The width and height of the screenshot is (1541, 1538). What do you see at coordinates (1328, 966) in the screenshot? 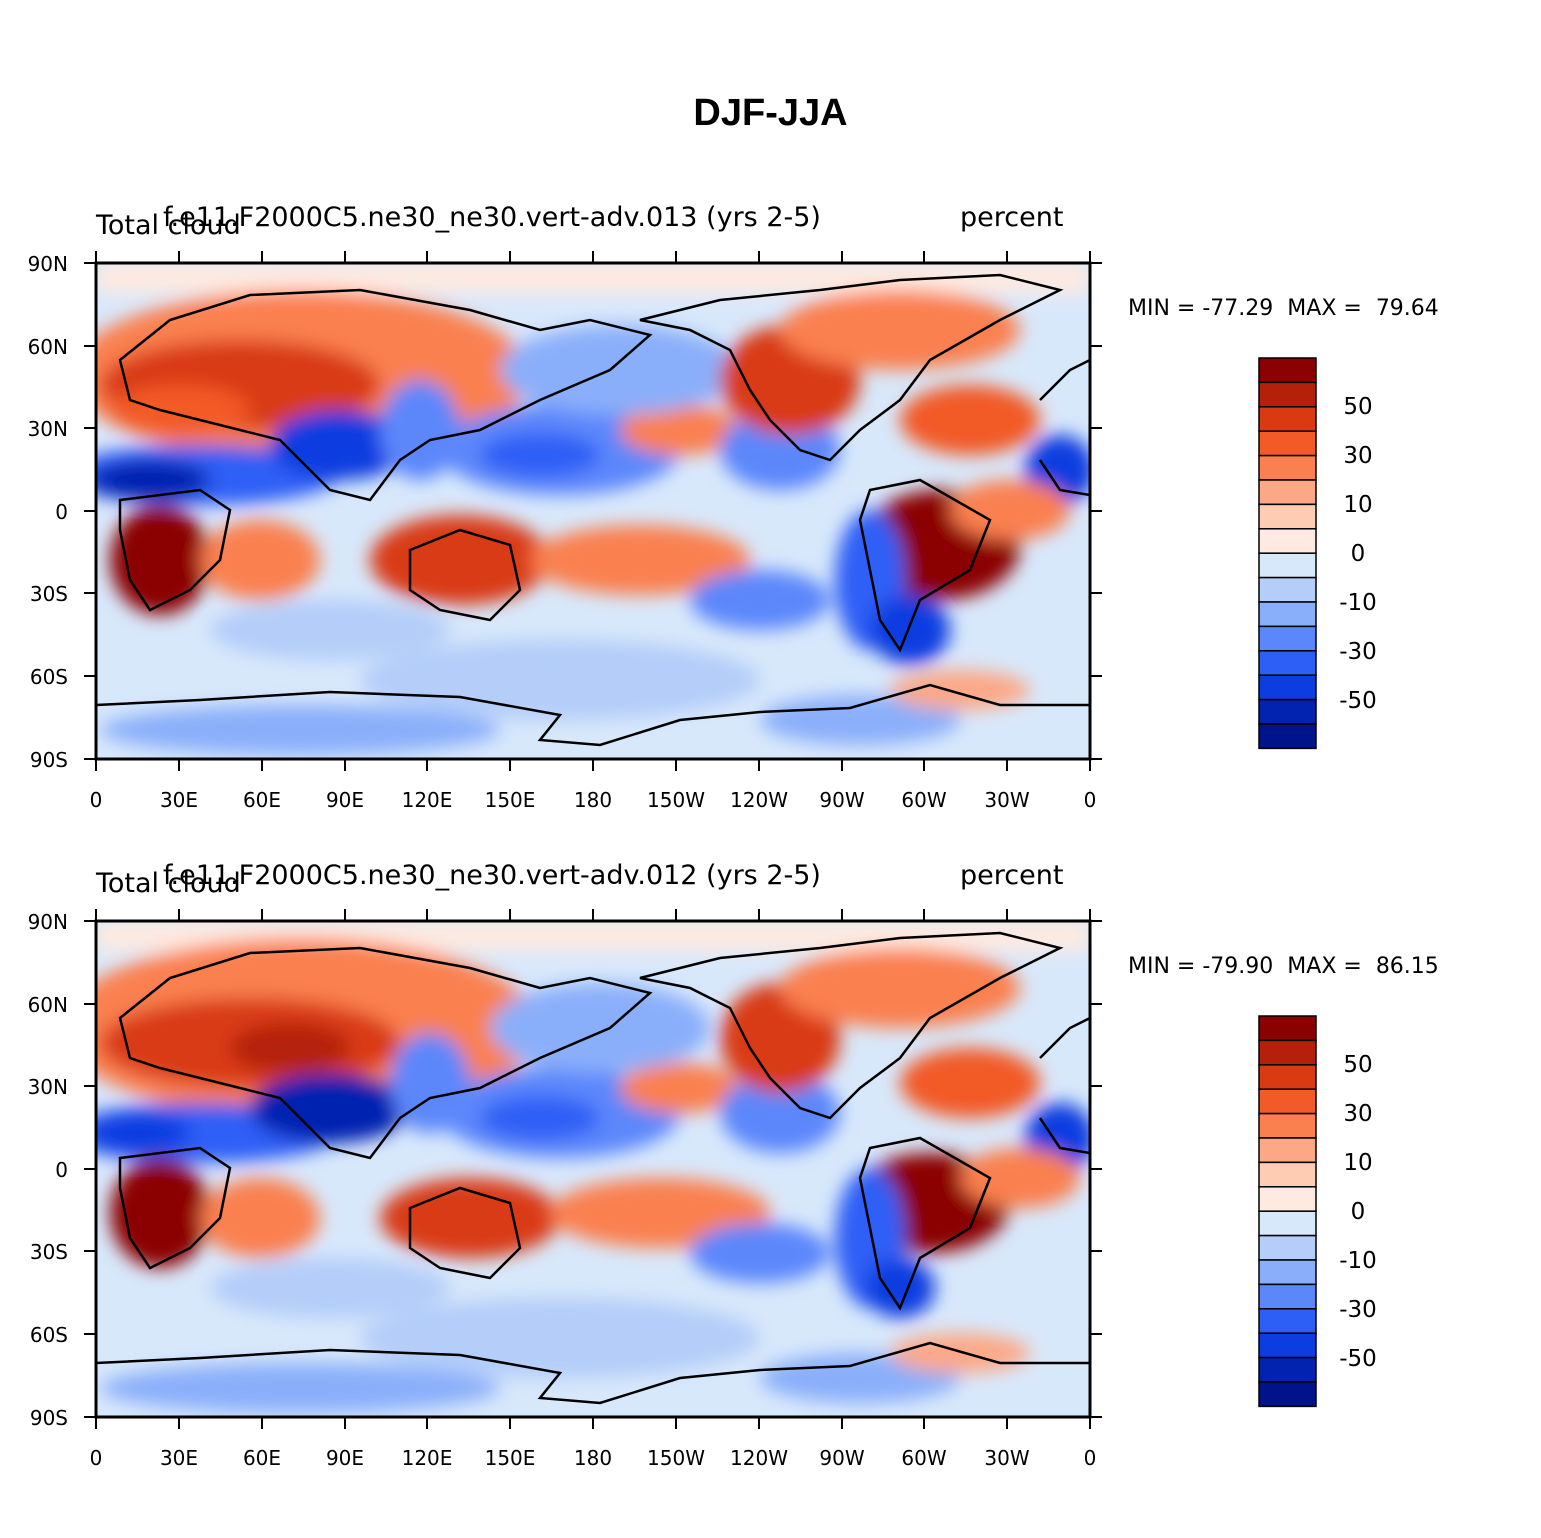
I see `max-label-2: MAX =` at bounding box center [1328, 966].